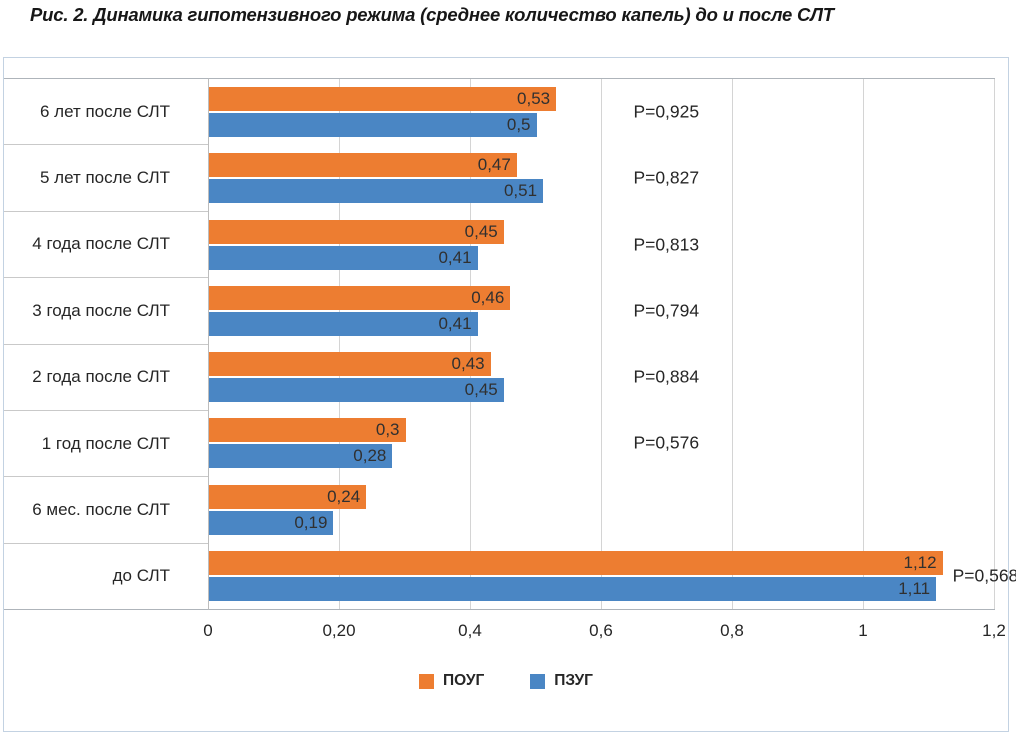 This screenshot has height=735, width=1016. I want to click on bar-row: 1,12 1,11 P=0,568, so click(612, 576).